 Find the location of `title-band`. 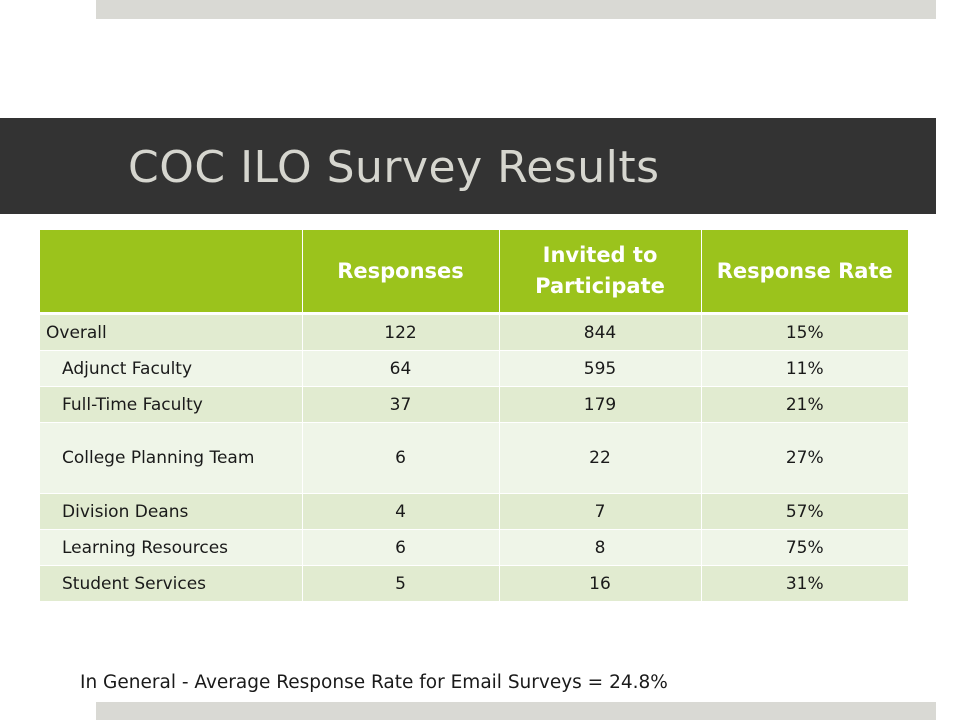

title-band is located at coordinates (468, 166).